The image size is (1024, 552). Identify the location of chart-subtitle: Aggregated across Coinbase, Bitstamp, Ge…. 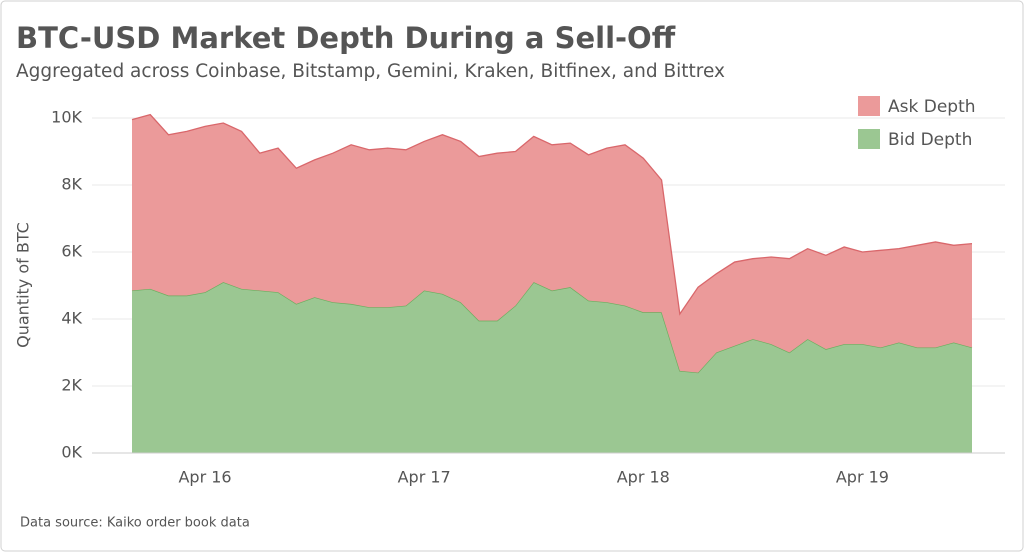
(370, 71).